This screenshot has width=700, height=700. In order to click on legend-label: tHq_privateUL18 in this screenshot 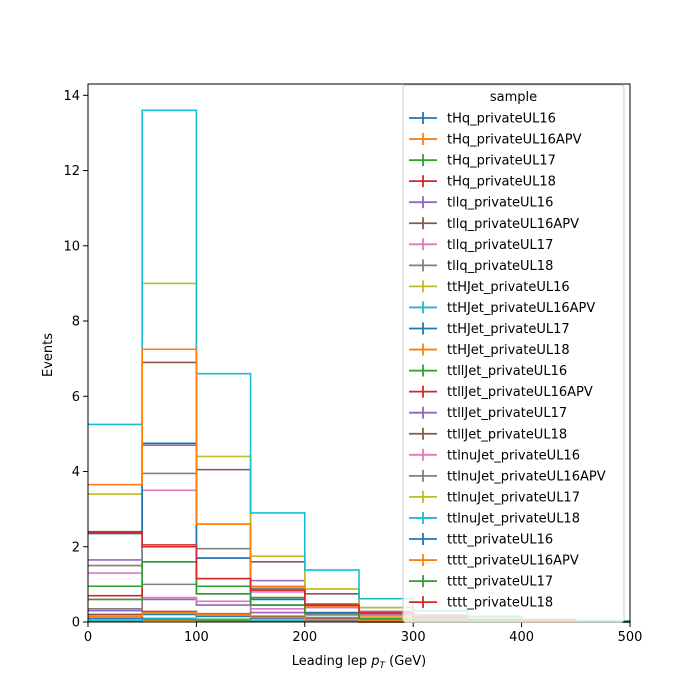, I will do `click(501, 182)`.